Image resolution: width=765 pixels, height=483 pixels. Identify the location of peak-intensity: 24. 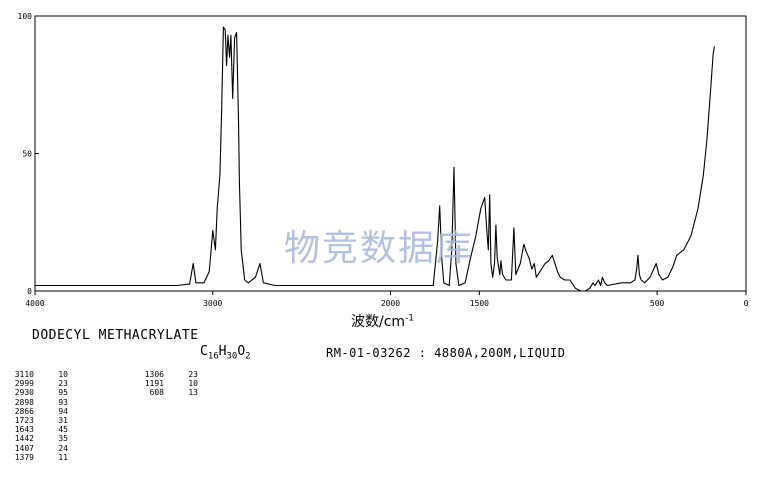
(63, 448).